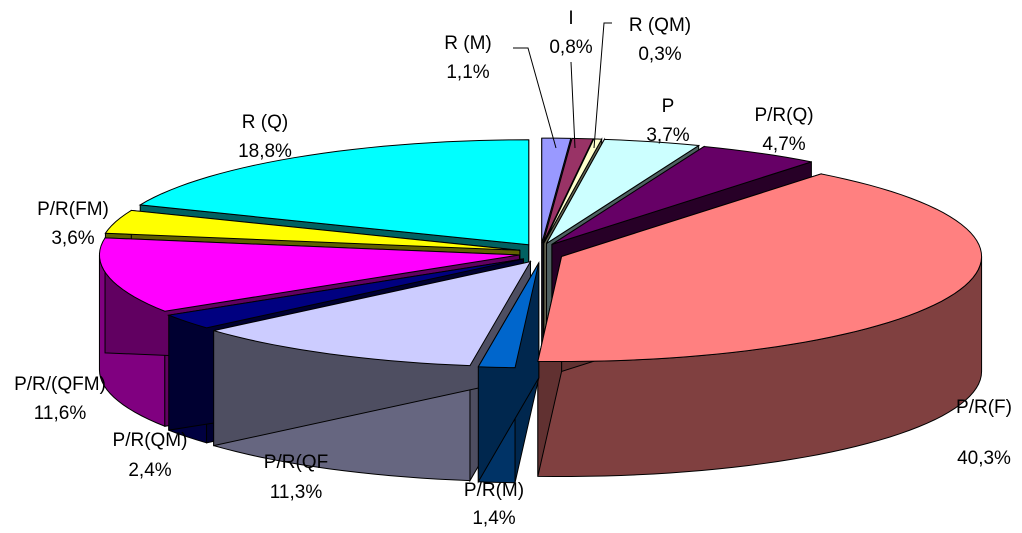 This screenshot has height=533, width=1022. Describe the element at coordinates (467, 43) in the screenshot. I see `label-r-m-name: R (M)` at that location.